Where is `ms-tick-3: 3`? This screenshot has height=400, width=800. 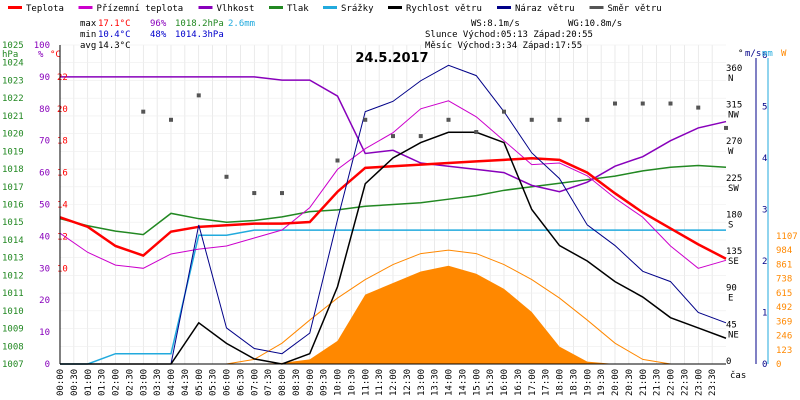 ms-tick-3: 3 is located at coordinates (764, 211).